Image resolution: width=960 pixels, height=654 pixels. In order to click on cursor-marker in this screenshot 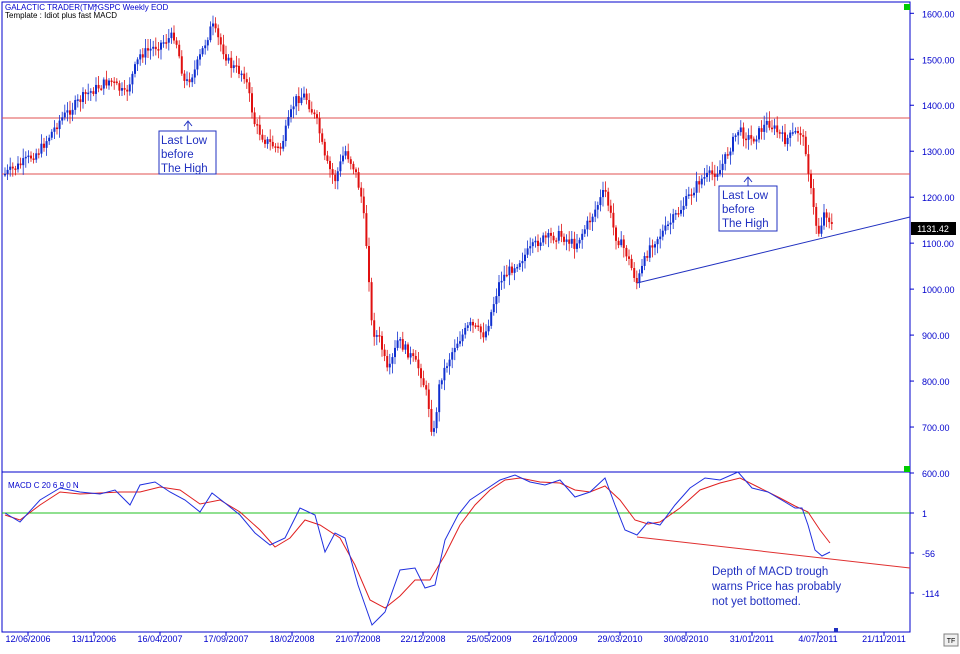, I will do `click(836, 630)`.